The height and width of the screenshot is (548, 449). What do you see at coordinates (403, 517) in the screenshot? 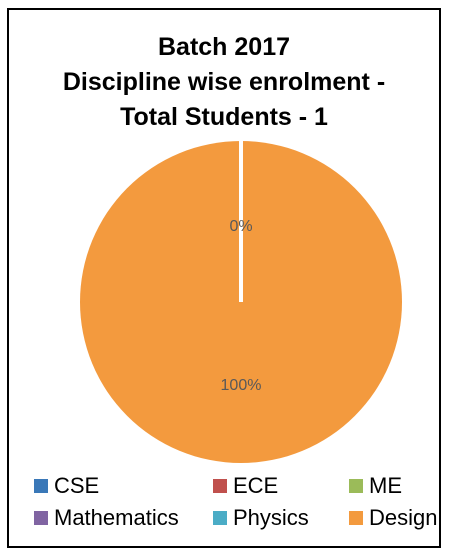
I see `legend-label-design: Design` at bounding box center [403, 517].